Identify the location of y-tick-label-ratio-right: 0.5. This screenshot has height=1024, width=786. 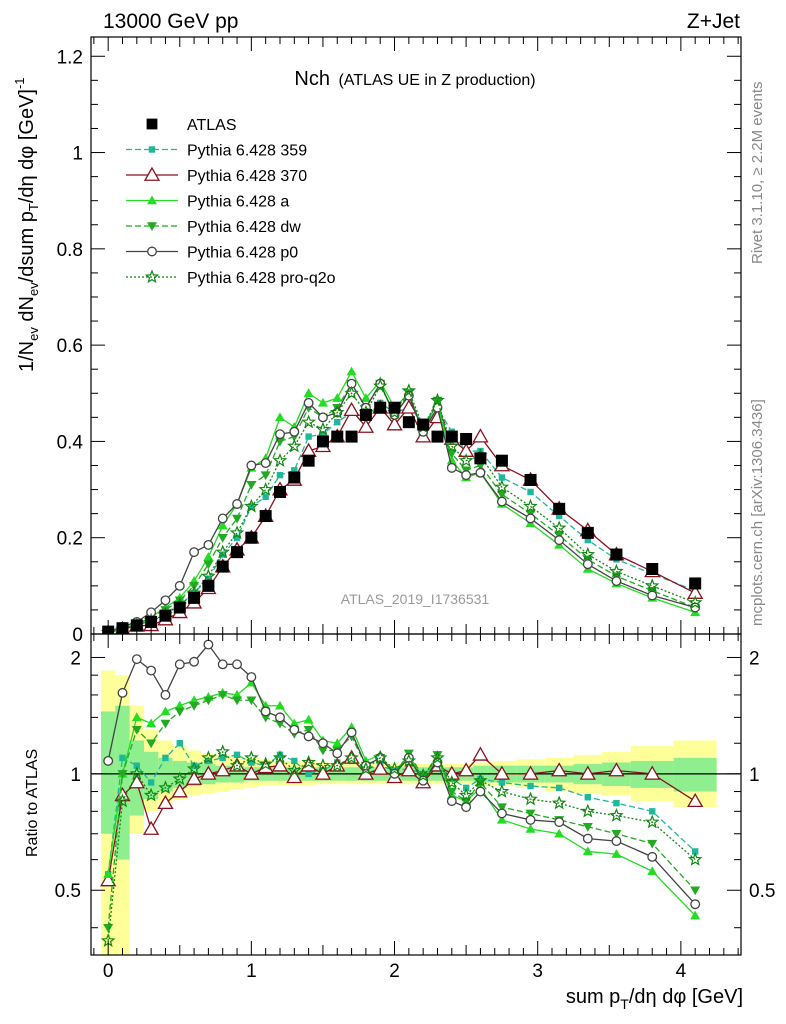
(762, 891).